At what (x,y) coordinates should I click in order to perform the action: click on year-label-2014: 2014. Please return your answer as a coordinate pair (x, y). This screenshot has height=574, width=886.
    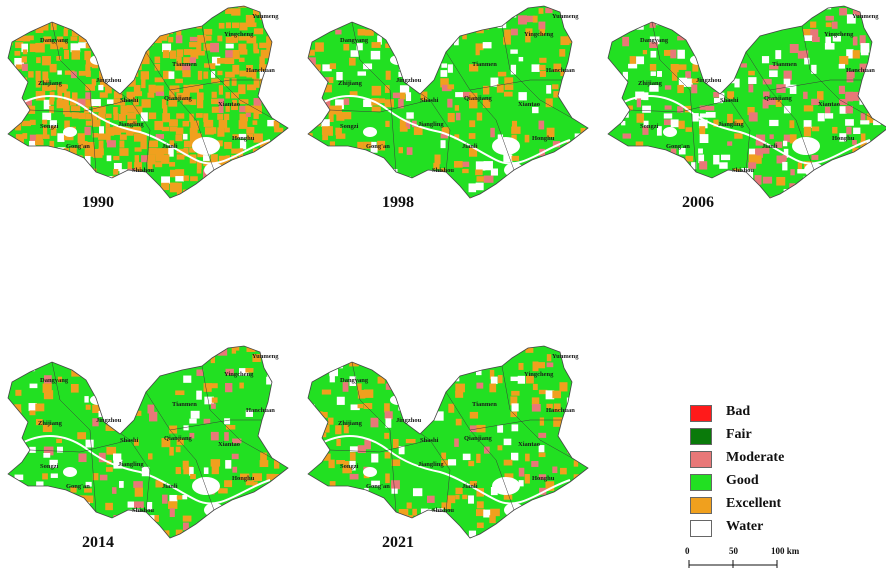
    Looking at the image, I should click on (98, 542).